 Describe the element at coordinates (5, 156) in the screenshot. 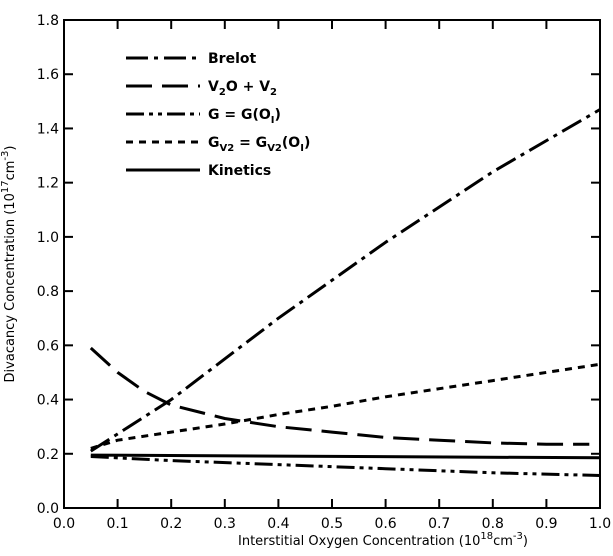

I see `y-axis-title-units-exponent: -3` at that location.